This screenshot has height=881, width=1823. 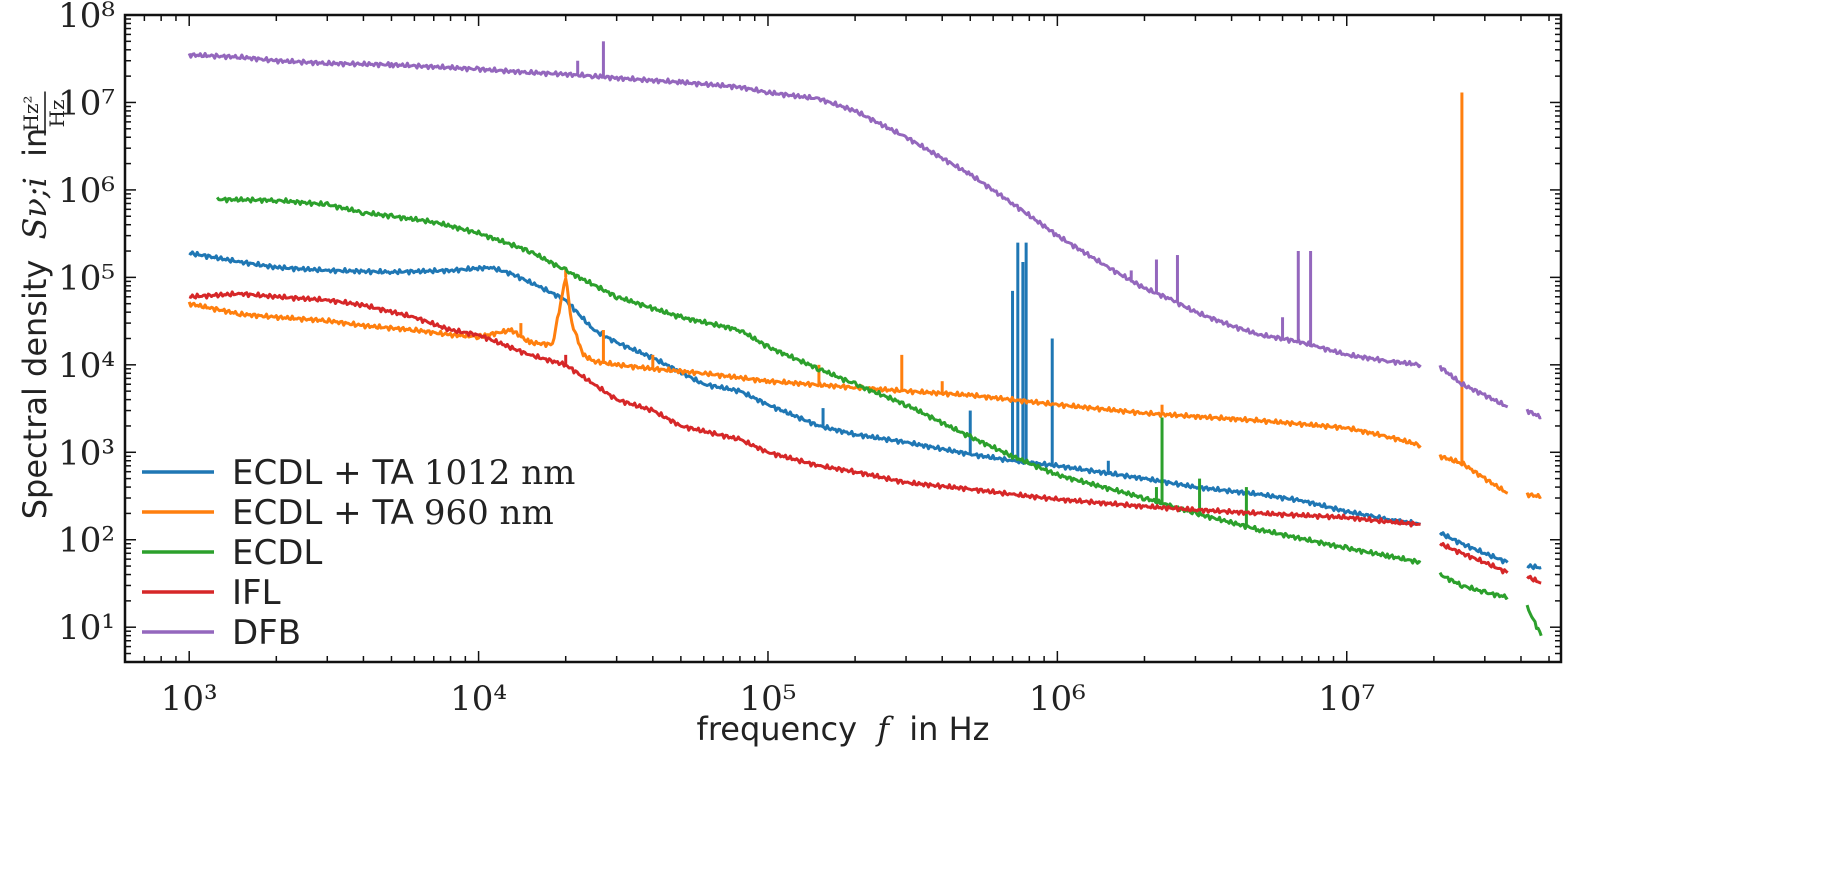 What do you see at coordinates (221, 633) in the screenshot?
I see `legend-item: DFB` at bounding box center [221, 633].